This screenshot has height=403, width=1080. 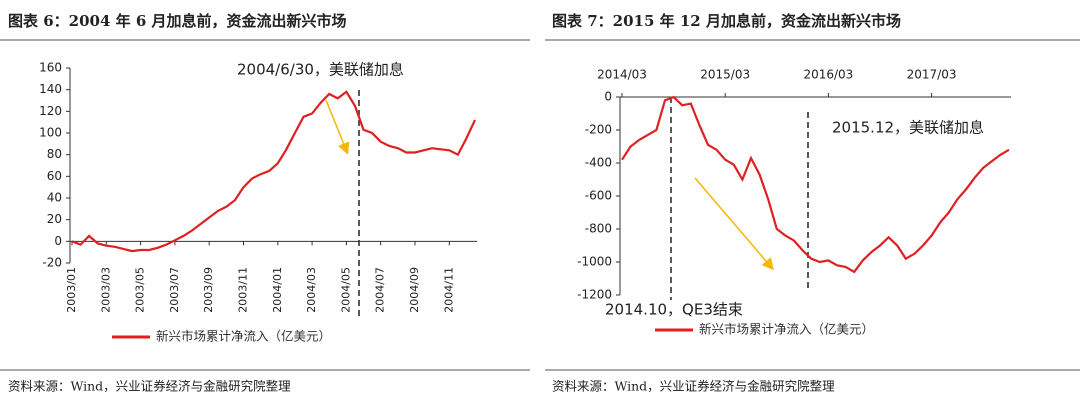 I want to click on x-tick-label: 2017/03, so click(x=932, y=75).